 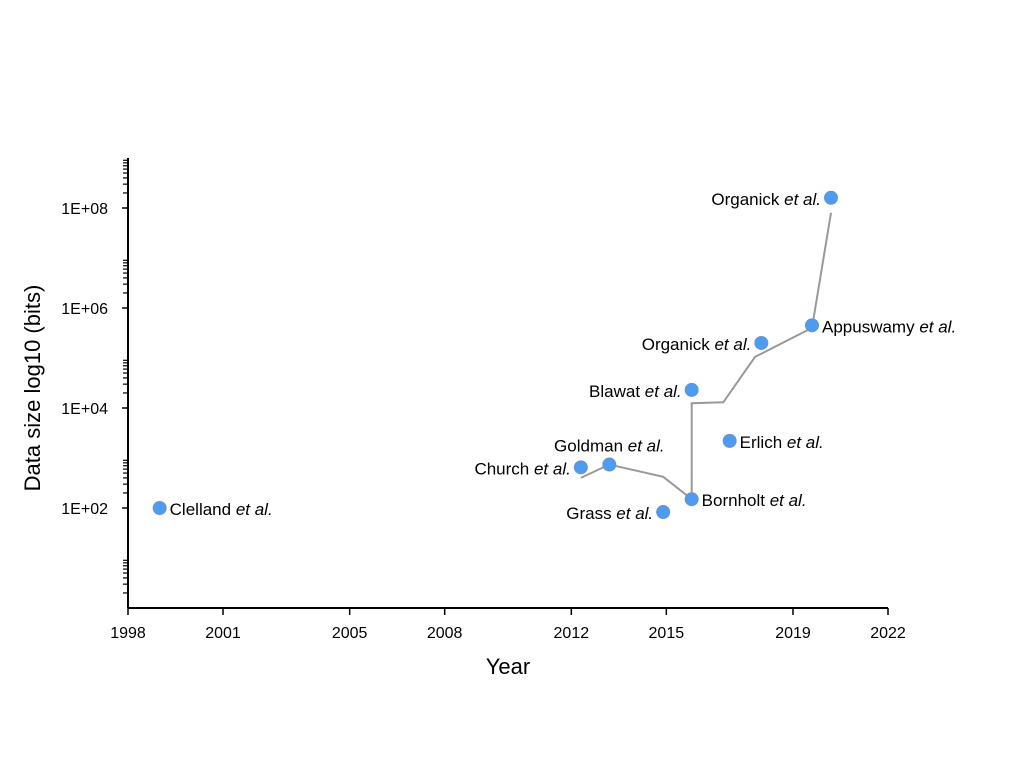 I want to click on y-tick-label: 1E+06, so click(x=84, y=309).